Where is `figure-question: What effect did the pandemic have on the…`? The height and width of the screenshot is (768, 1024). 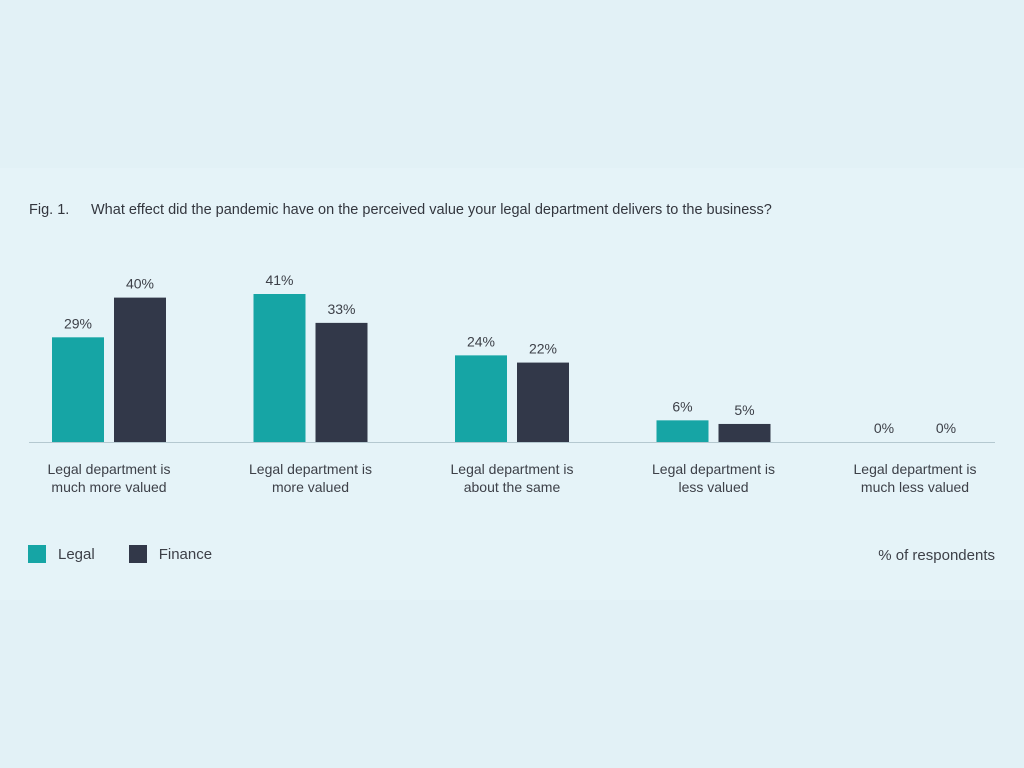
figure-question: What effect did the pandemic have on the… is located at coordinates (431, 210).